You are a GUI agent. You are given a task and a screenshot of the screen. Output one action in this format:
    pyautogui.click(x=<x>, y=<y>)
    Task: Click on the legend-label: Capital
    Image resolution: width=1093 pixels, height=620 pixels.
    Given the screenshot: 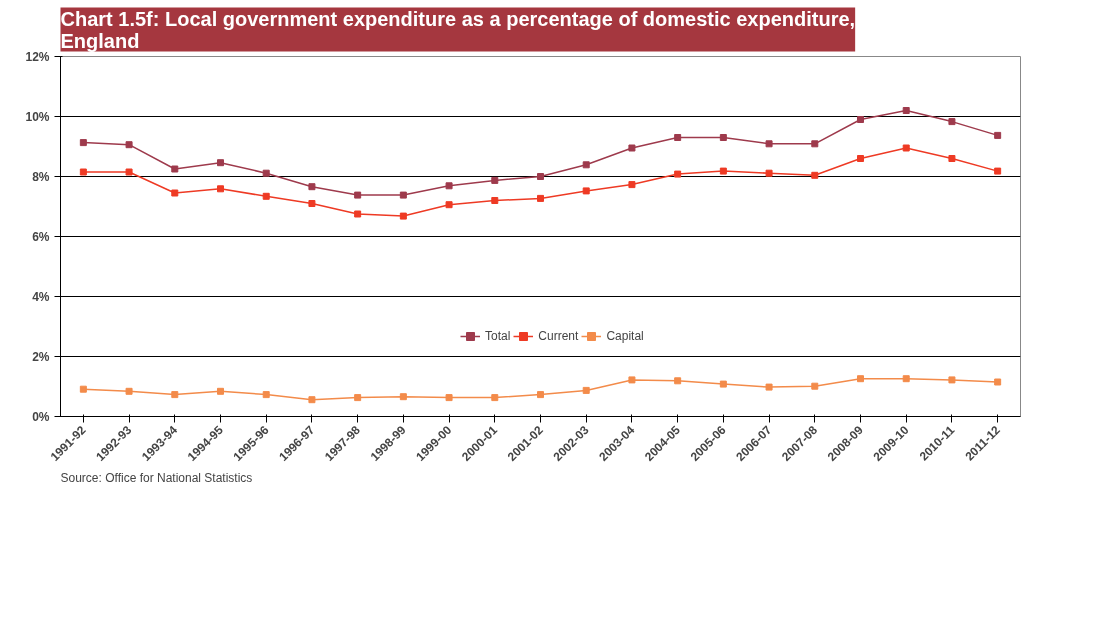 What is the action you would take?
    pyautogui.click(x=625, y=336)
    